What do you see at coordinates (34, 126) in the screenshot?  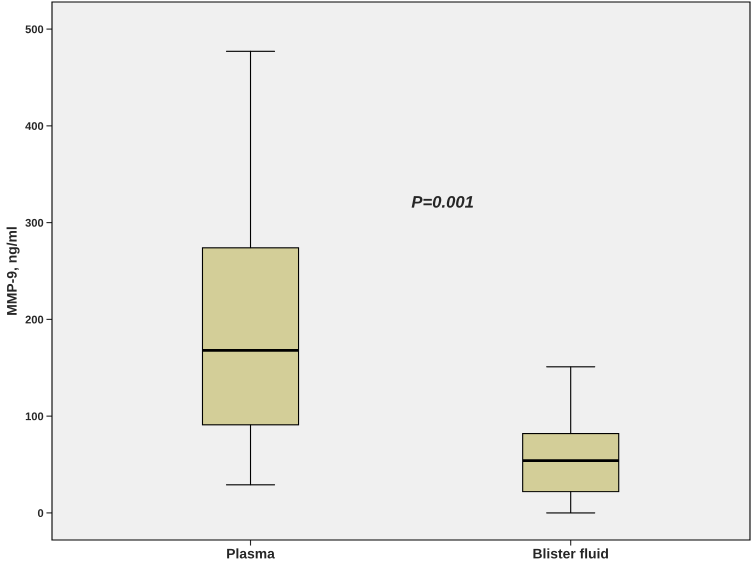 I see `y-tick-label: 400` at bounding box center [34, 126].